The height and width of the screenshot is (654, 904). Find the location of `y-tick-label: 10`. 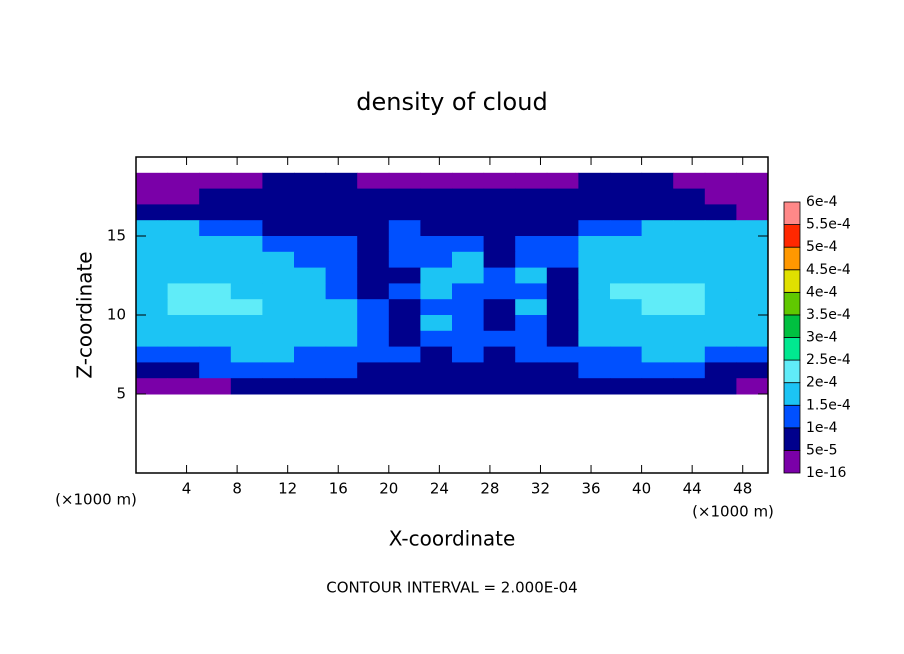

y-tick-label: 10 is located at coordinates (116, 315).